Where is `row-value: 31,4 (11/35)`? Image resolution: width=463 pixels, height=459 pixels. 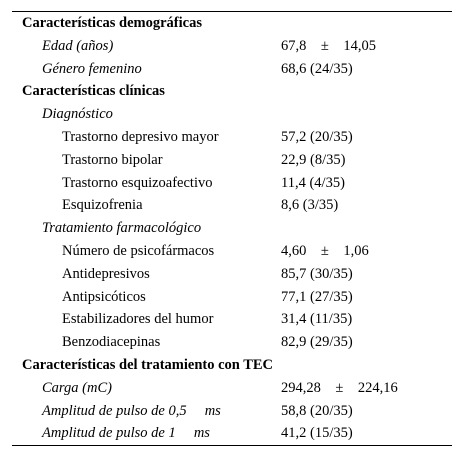 row-value: 31,4 (11/35) is located at coordinates (317, 319).